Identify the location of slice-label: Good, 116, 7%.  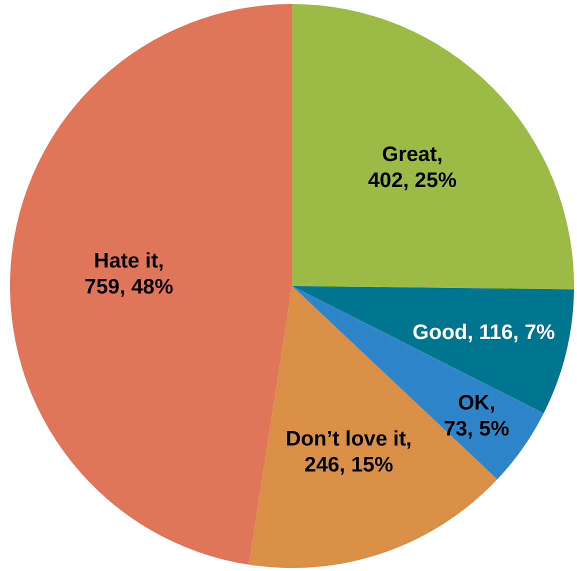
(484, 332).